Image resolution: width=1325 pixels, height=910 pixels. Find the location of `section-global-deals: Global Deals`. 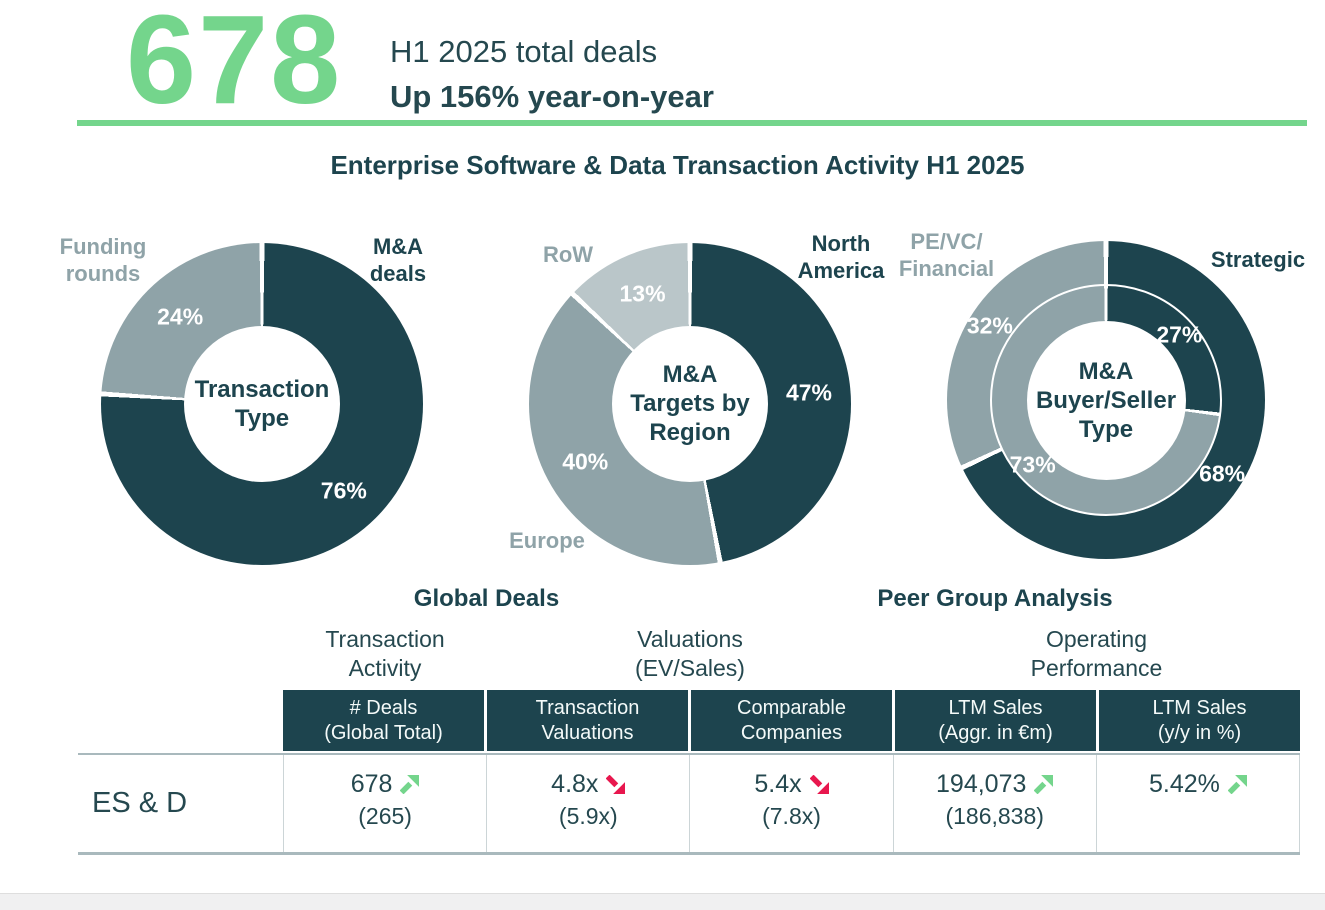

section-global-deals: Global Deals is located at coordinates (486, 598).